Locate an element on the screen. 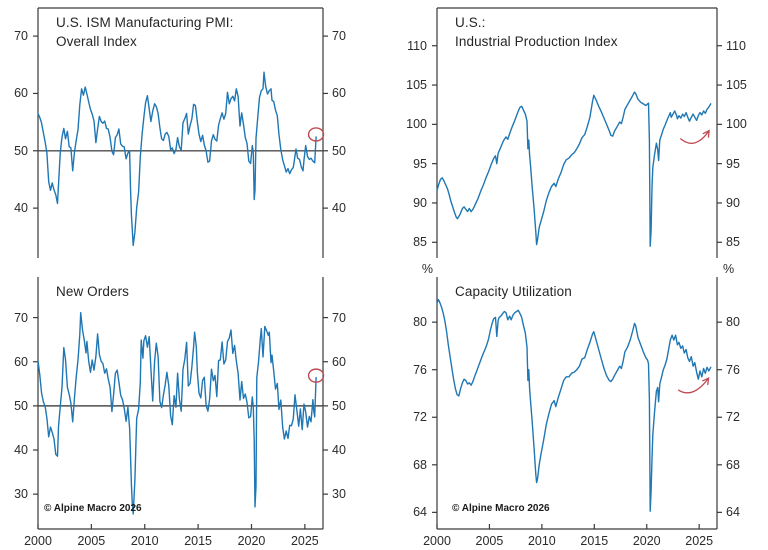  chart-title-line: Capacity Utilization is located at coordinates (513, 291).